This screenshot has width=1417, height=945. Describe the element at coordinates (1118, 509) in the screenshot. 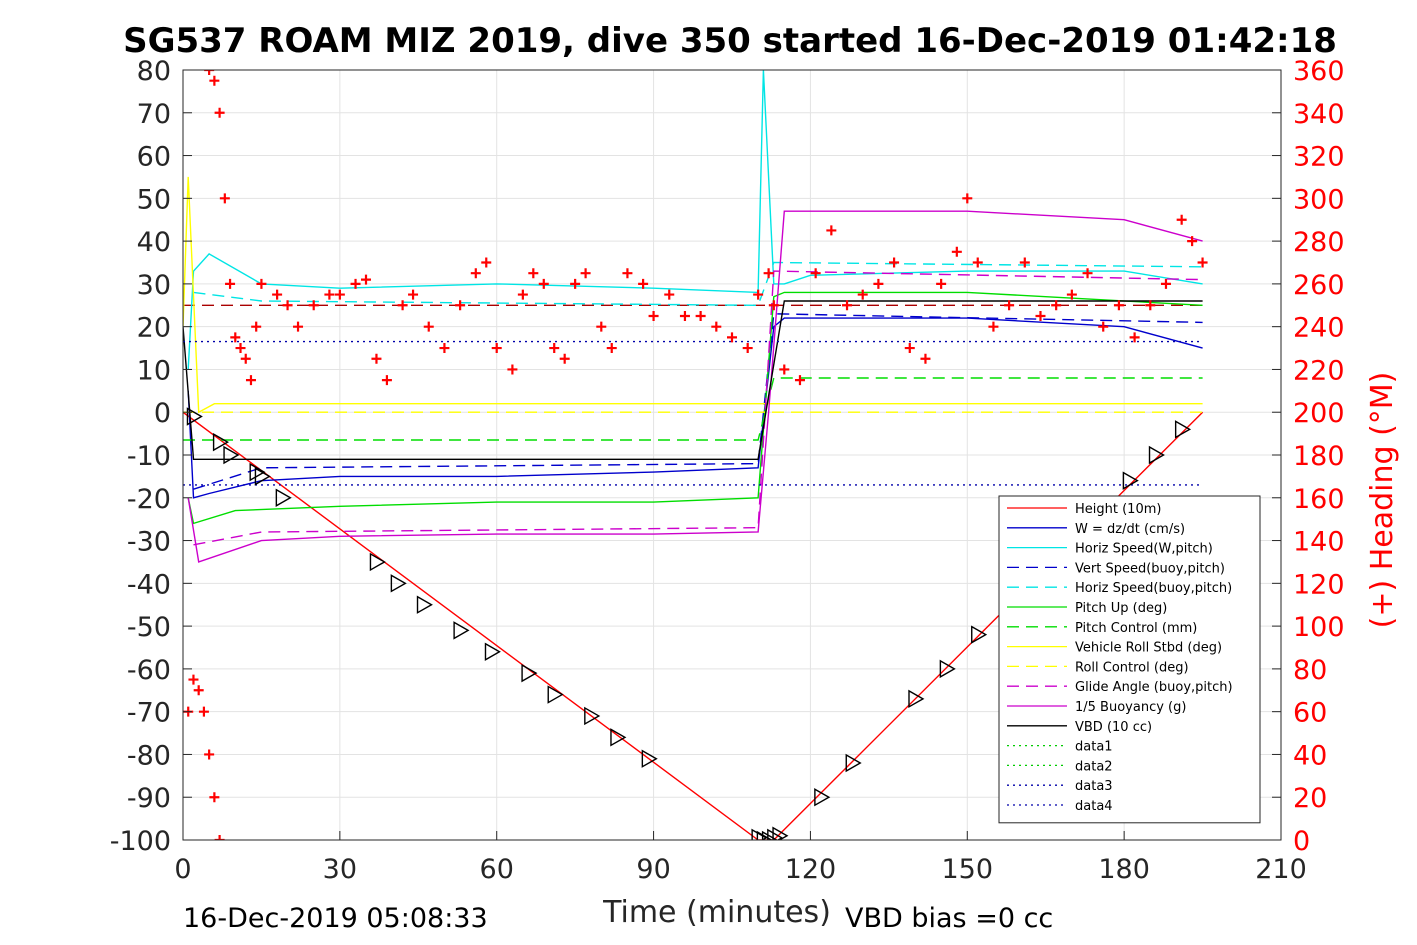

I see `legend-label: Height (10m)` at that location.